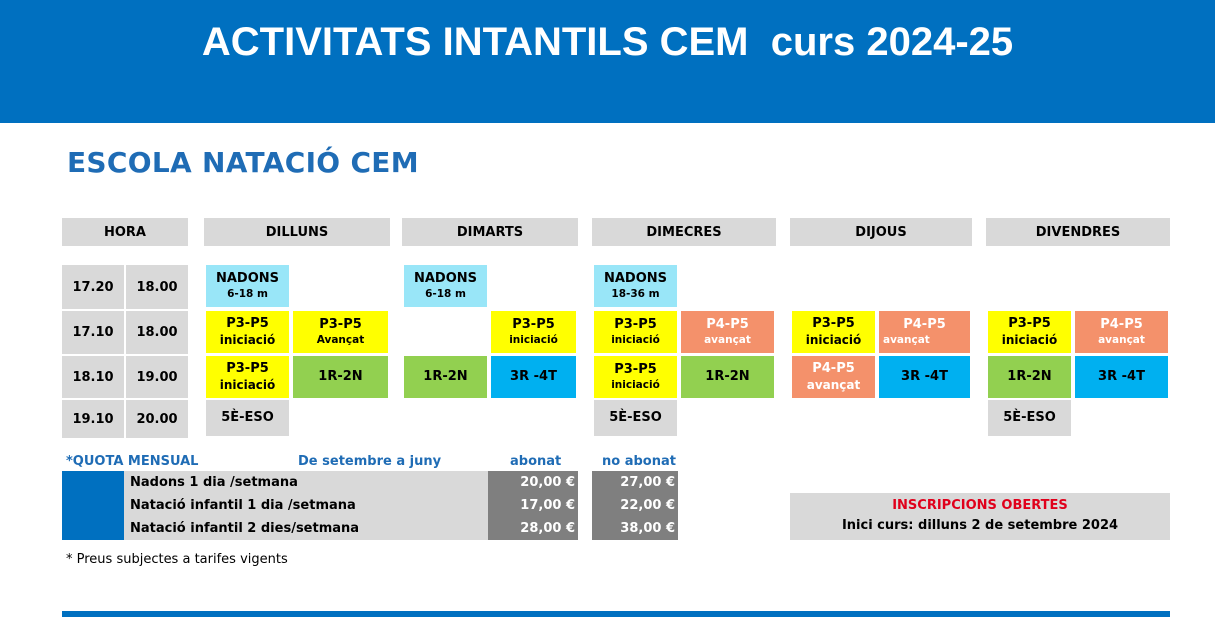 Image resolution: width=1215 pixels, height=625 pixels. What do you see at coordinates (93, 287) in the screenshot?
I see `time-start: 17.20` at bounding box center [93, 287].